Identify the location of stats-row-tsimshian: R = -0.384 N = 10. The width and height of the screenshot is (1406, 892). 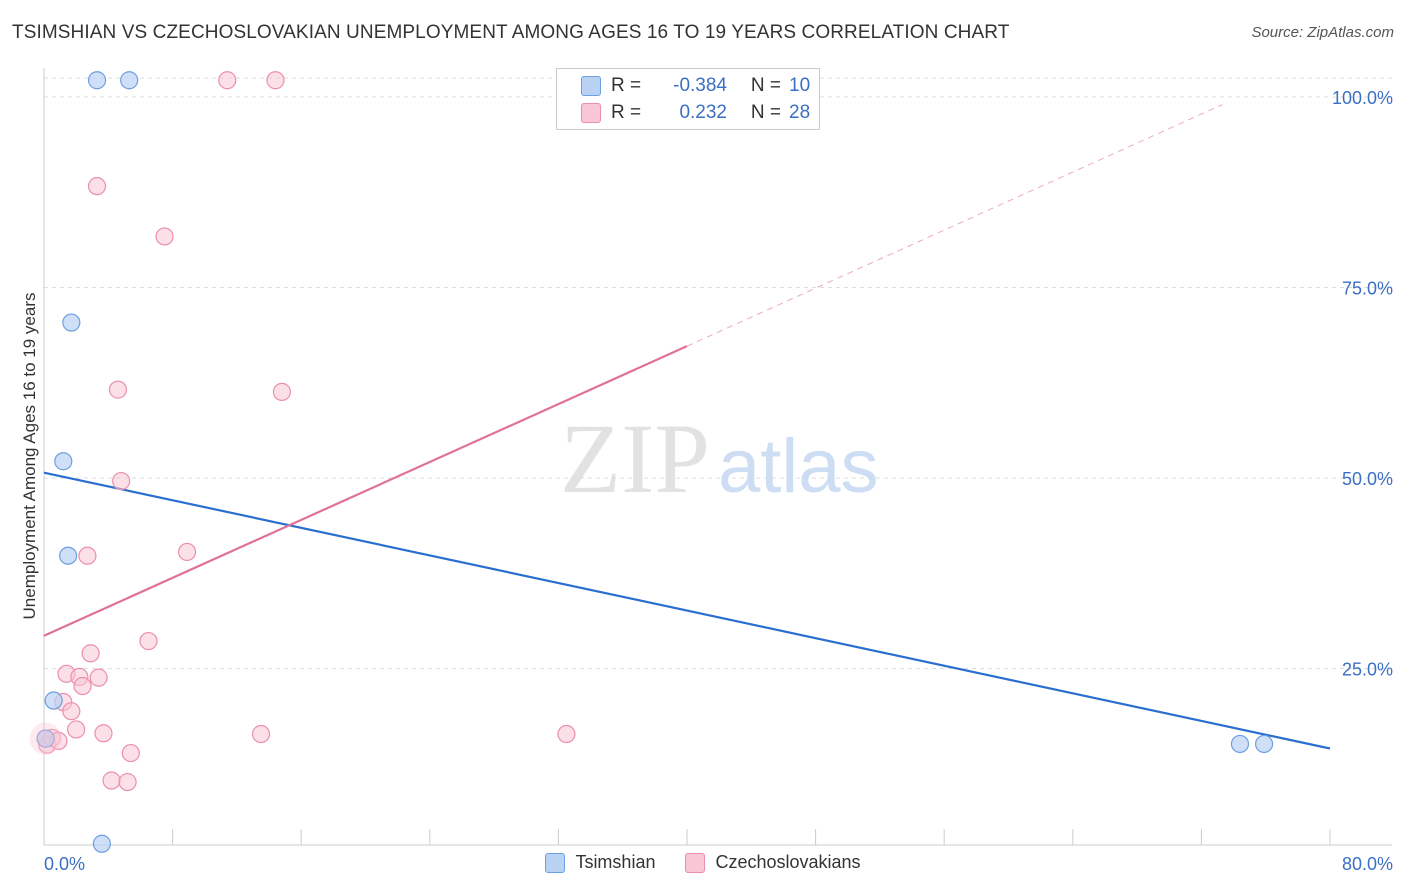
(695, 86).